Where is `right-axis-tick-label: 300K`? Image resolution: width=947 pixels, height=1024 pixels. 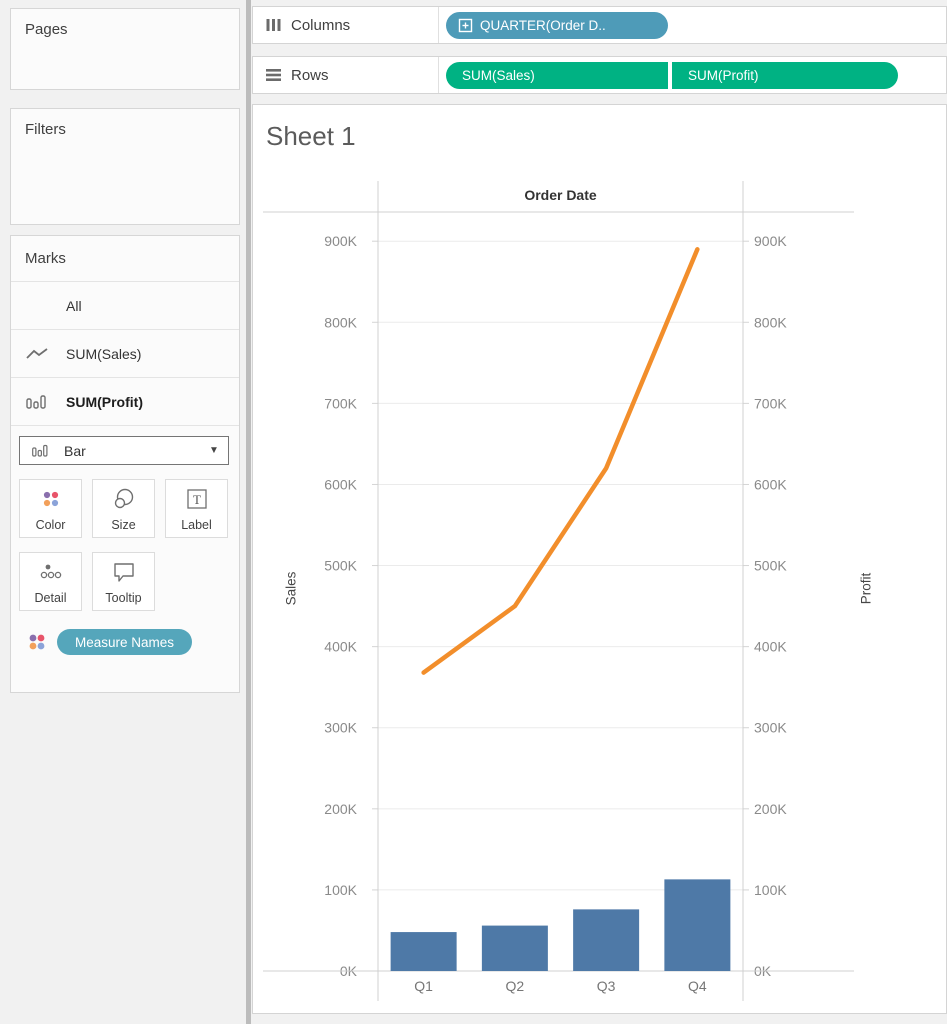
right-axis-tick-label: 300K is located at coordinates (770, 728).